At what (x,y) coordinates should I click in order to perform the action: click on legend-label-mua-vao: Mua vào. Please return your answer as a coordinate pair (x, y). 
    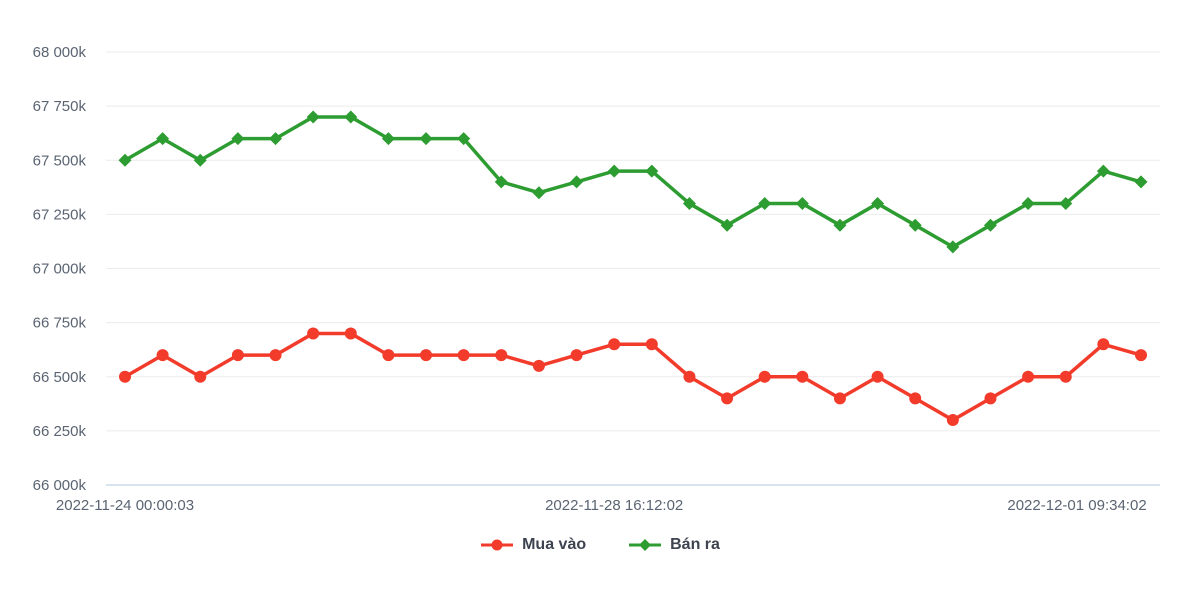
    Looking at the image, I should click on (554, 544).